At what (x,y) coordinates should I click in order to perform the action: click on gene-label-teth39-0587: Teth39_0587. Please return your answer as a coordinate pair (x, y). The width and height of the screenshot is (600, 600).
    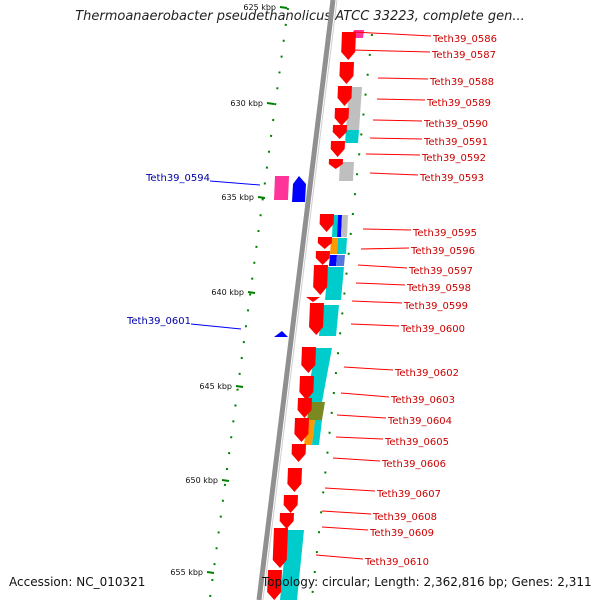
    Looking at the image, I should click on (463, 55).